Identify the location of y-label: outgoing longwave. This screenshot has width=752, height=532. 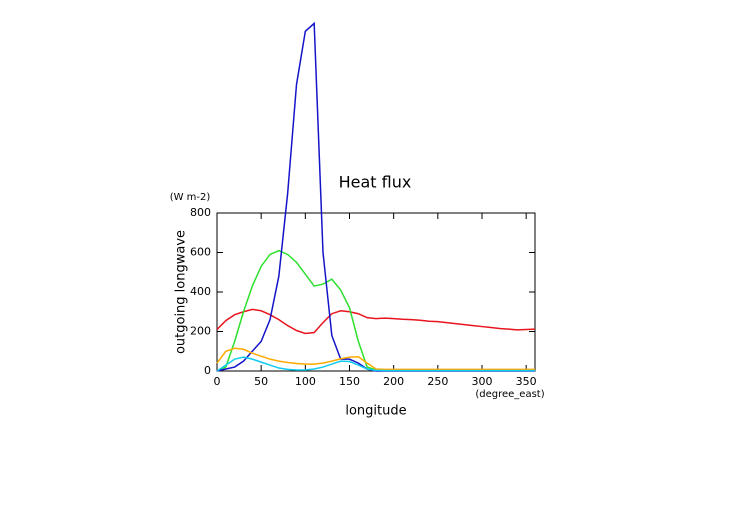
(181, 292).